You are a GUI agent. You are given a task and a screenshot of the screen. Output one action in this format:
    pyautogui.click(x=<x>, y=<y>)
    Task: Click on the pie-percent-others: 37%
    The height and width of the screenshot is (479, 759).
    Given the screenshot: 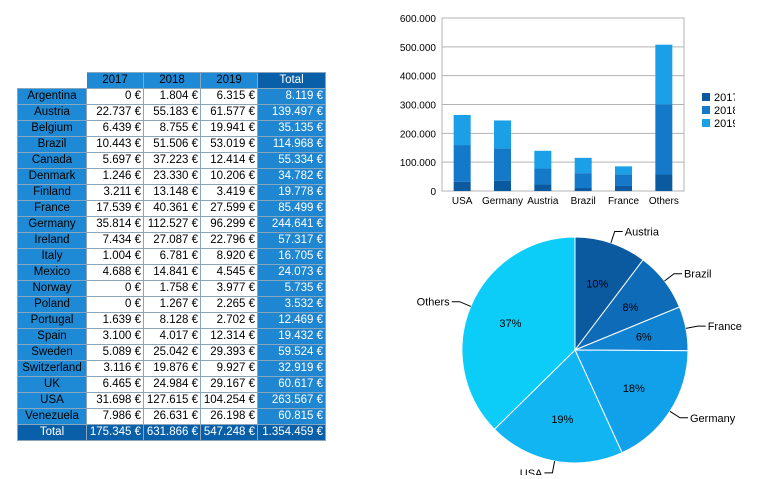 What is the action you would take?
    pyautogui.click(x=510, y=324)
    